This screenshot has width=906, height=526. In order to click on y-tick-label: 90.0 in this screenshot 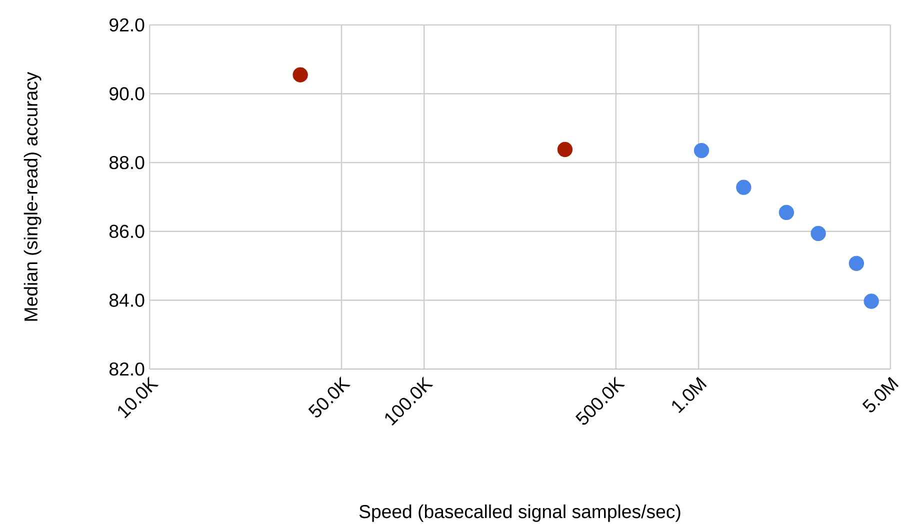, I will do `click(127, 93)`.